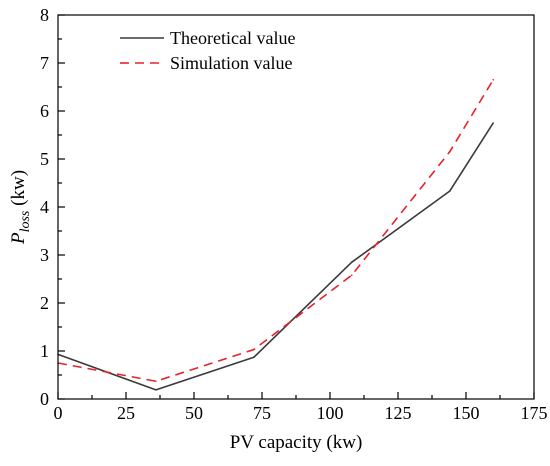 This screenshot has height=466, width=550. What do you see at coordinates (194, 413) in the screenshot?
I see `x-tick-label: 50` at bounding box center [194, 413].